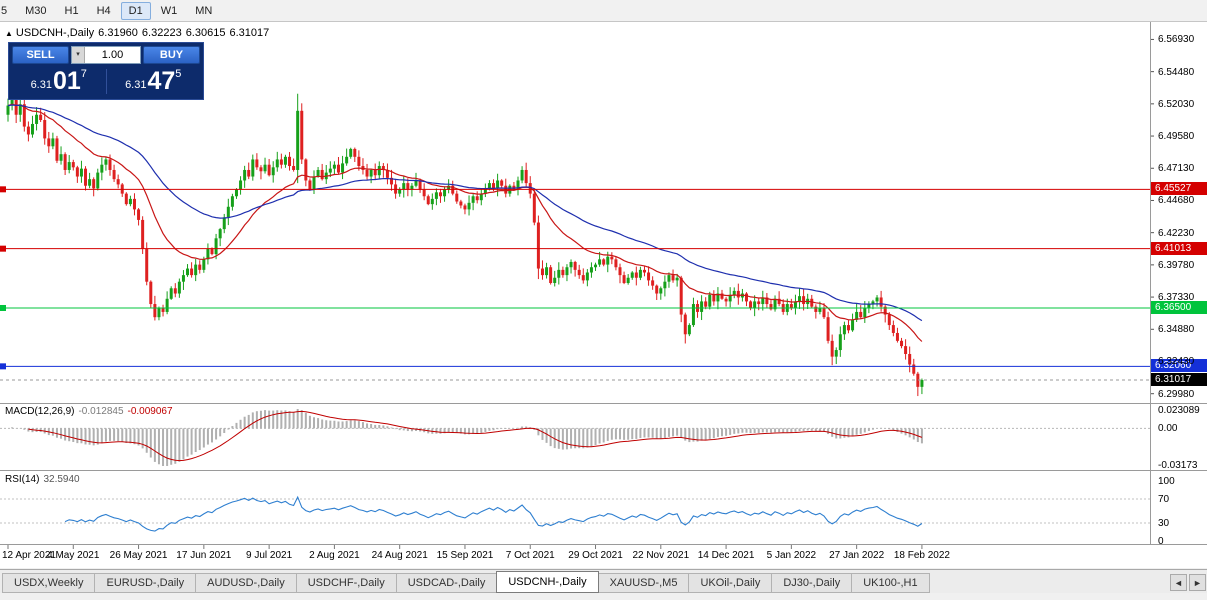 This screenshot has height=600, width=1207. What do you see at coordinates (205, 33) in the screenshot?
I see `ohlc-low: 6.30615` at bounding box center [205, 33].